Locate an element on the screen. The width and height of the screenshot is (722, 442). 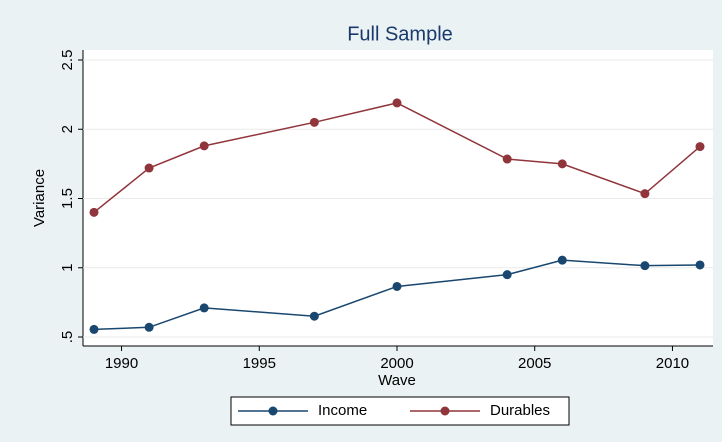
legend-label: Income is located at coordinates (342, 410).